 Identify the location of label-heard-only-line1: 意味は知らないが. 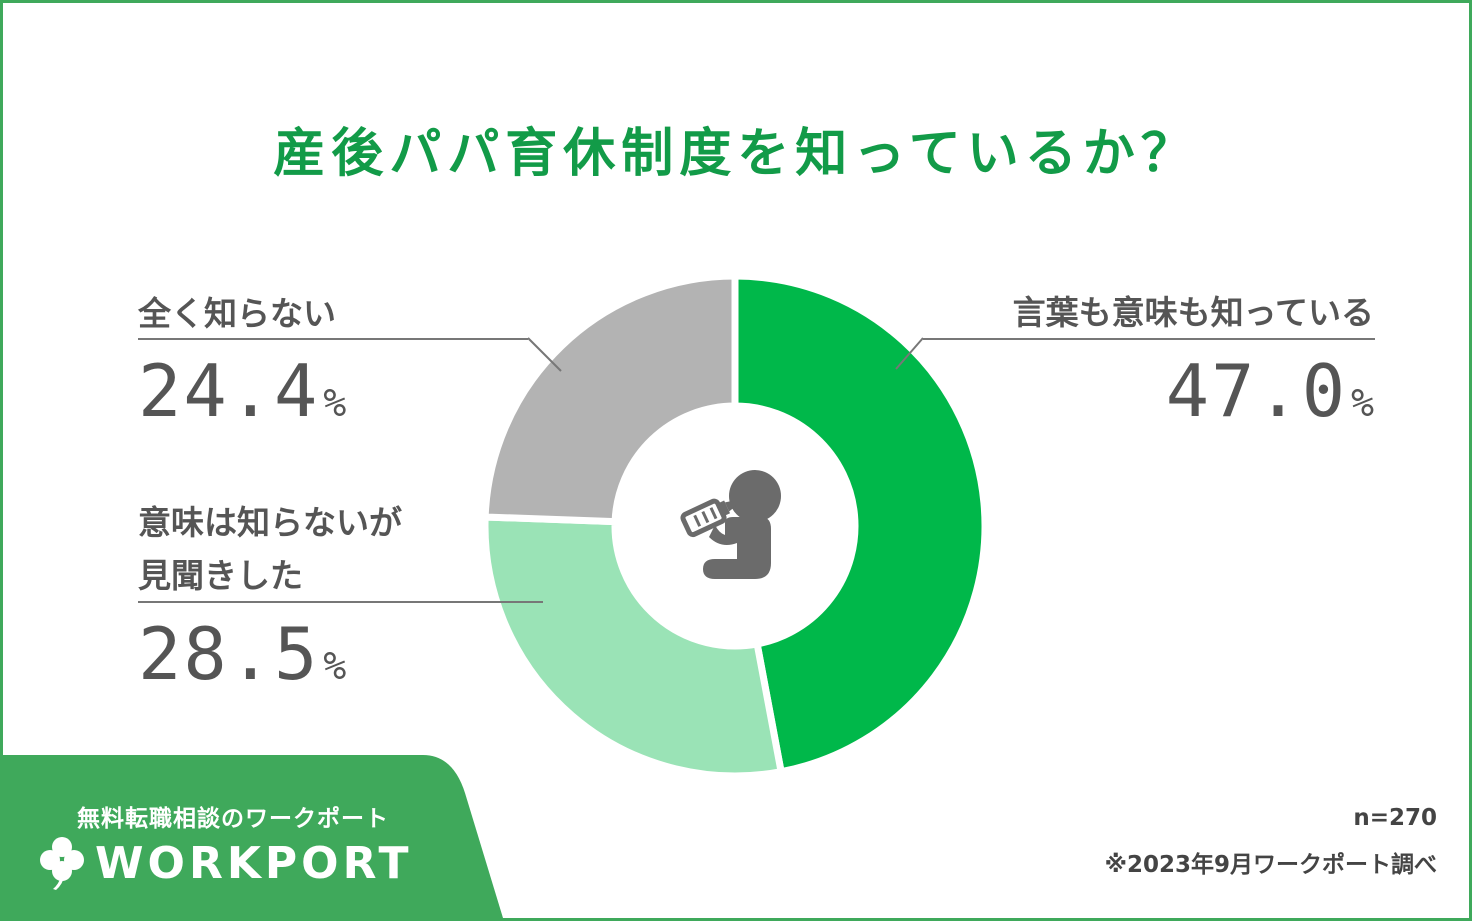
(270, 522).